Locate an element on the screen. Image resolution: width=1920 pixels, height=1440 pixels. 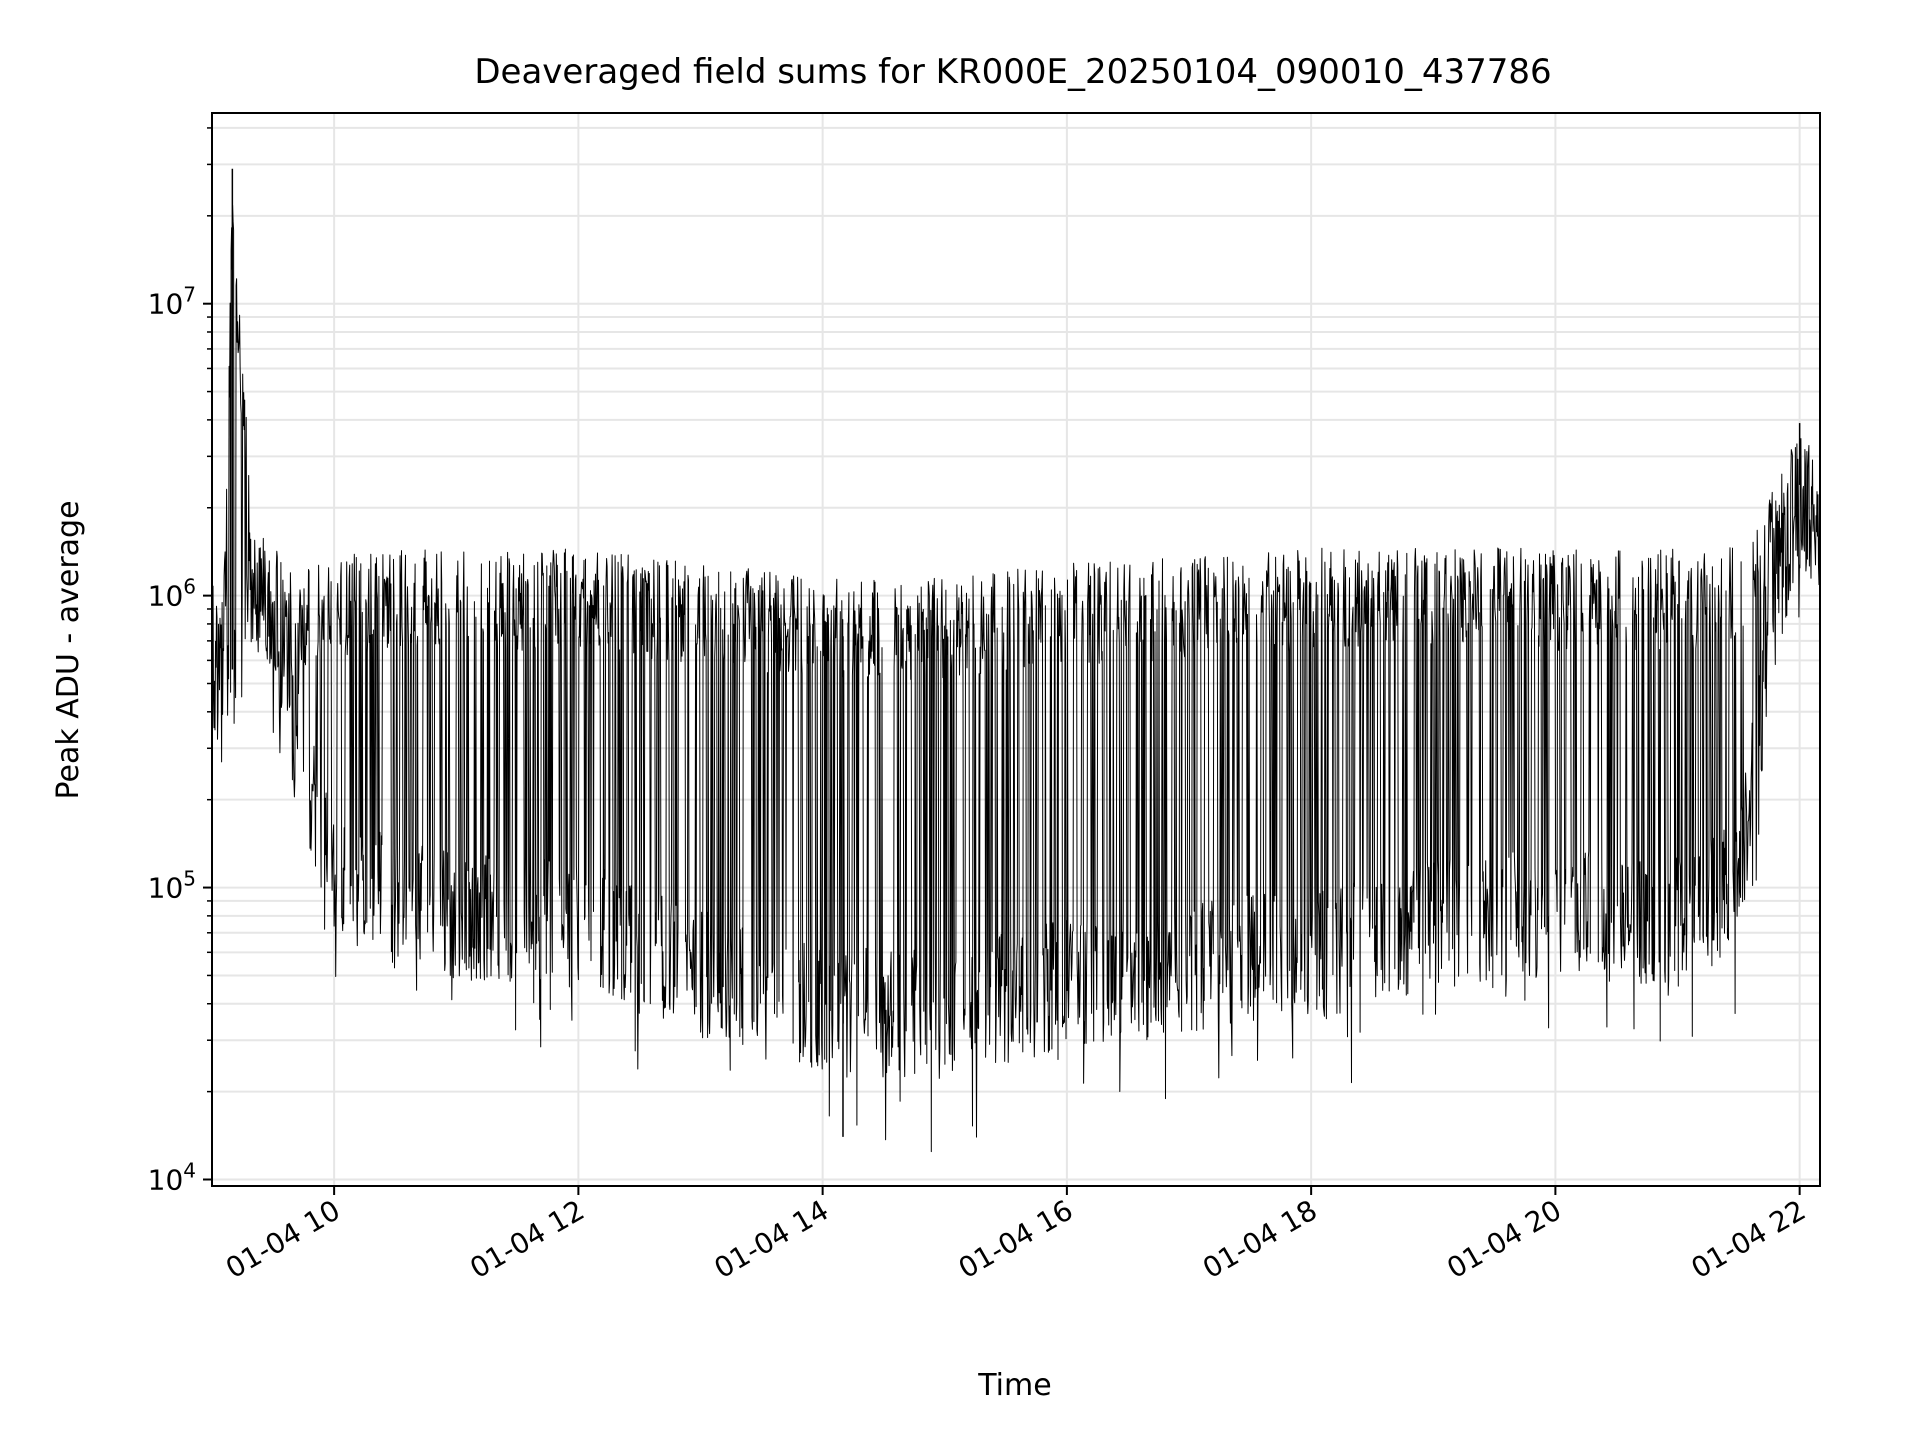
x-tick-label: 01-04 18 is located at coordinates (1260, 1239).